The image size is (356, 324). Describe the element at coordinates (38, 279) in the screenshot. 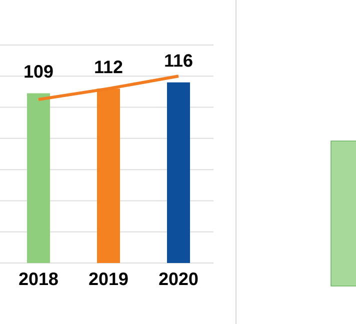

I see `x-tick-label: 2018` at that location.